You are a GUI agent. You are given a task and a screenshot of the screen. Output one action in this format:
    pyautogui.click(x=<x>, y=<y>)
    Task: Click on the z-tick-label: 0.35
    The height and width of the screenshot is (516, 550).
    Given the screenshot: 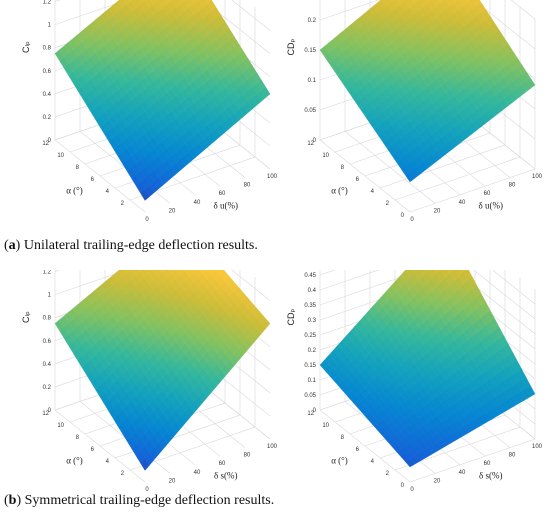 What is the action you would take?
    pyautogui.click(x=310, y=306)
    